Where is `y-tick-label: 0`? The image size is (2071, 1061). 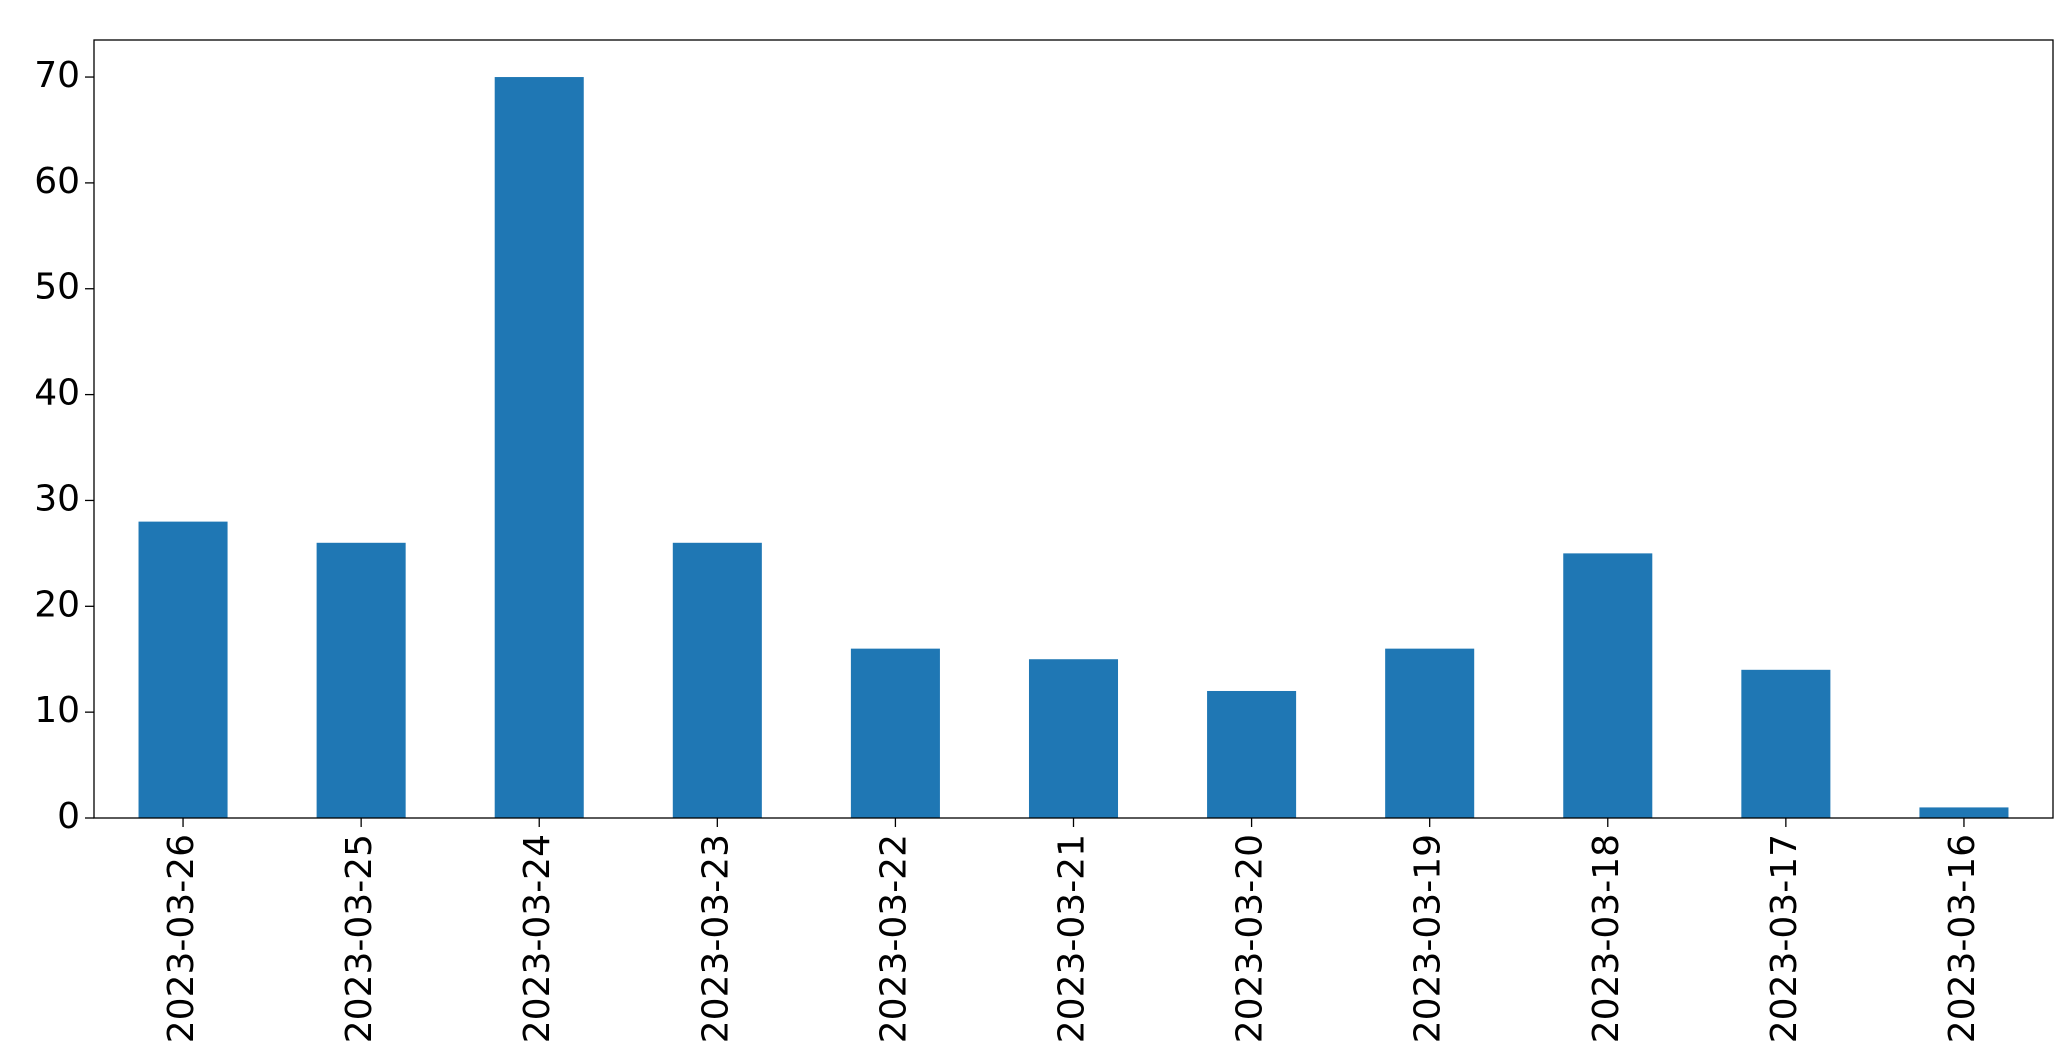
y-tick-label: 0 is located at coordinates (68, 816).